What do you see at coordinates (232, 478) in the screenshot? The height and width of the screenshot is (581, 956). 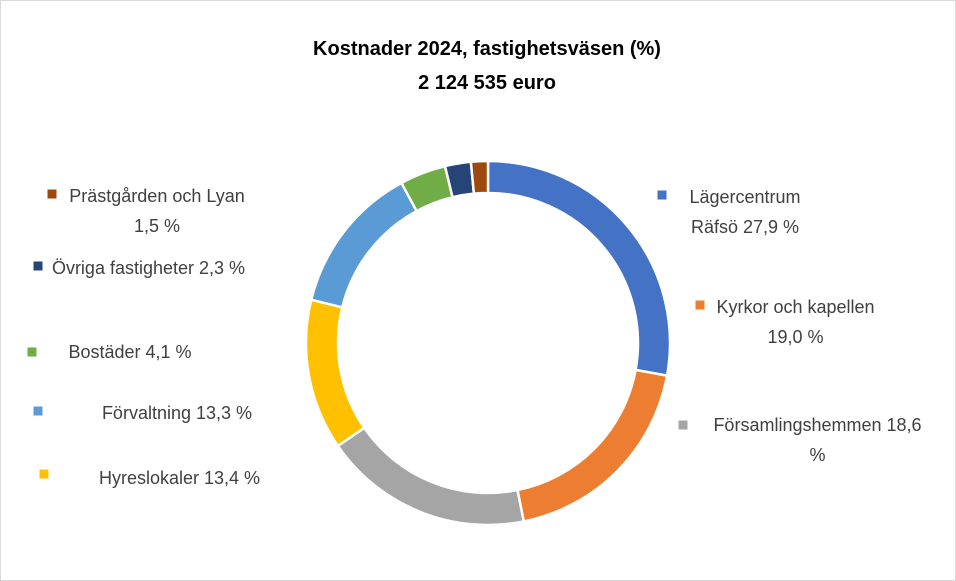 I see `label-value: 13,4 %` at bounding box center [232, 478].